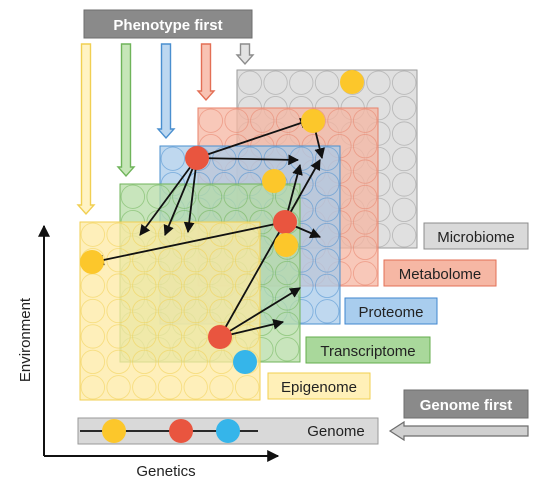 The image size is (540, 487). I want to click on epigenome-label: Epigenome, so click(319, 387).